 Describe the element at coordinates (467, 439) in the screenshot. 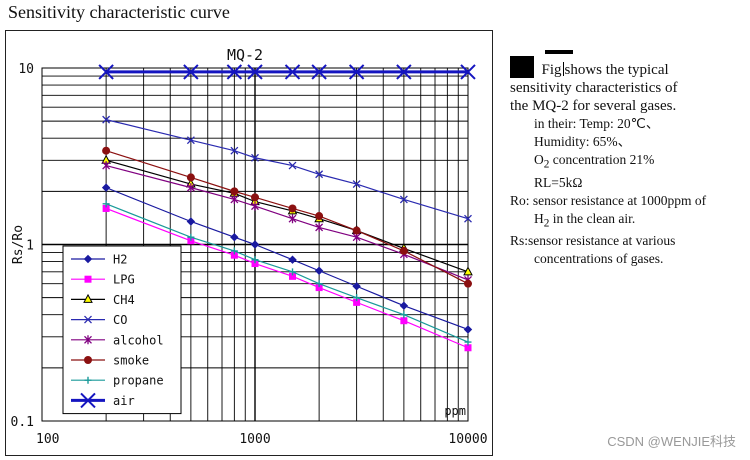

I see `x-tick-label: 10000` at that location.